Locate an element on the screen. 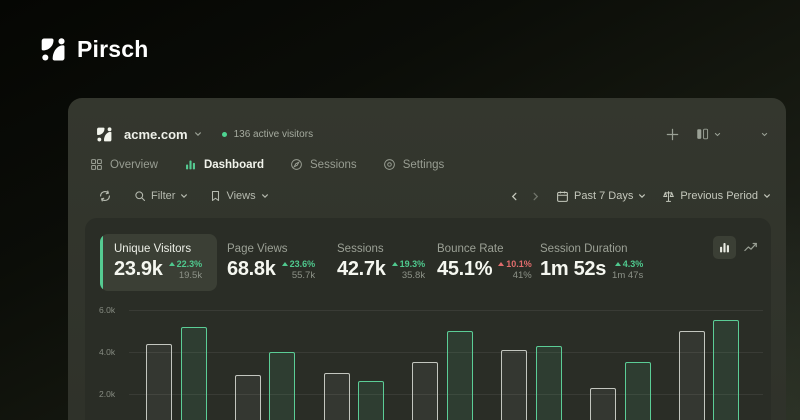  tab-settings: Settings is located at coordinates (414, 164).